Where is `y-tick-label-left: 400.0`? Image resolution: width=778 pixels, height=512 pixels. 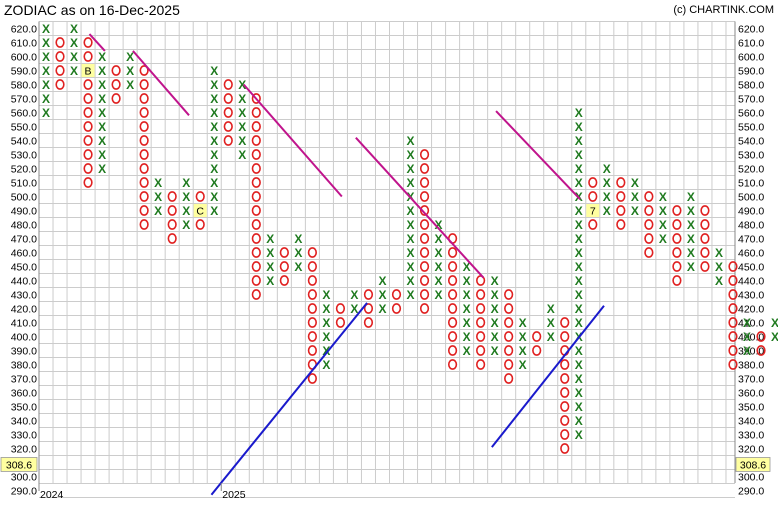
y-tick-label-left: 400.0 is located at coordinates (24, 338).